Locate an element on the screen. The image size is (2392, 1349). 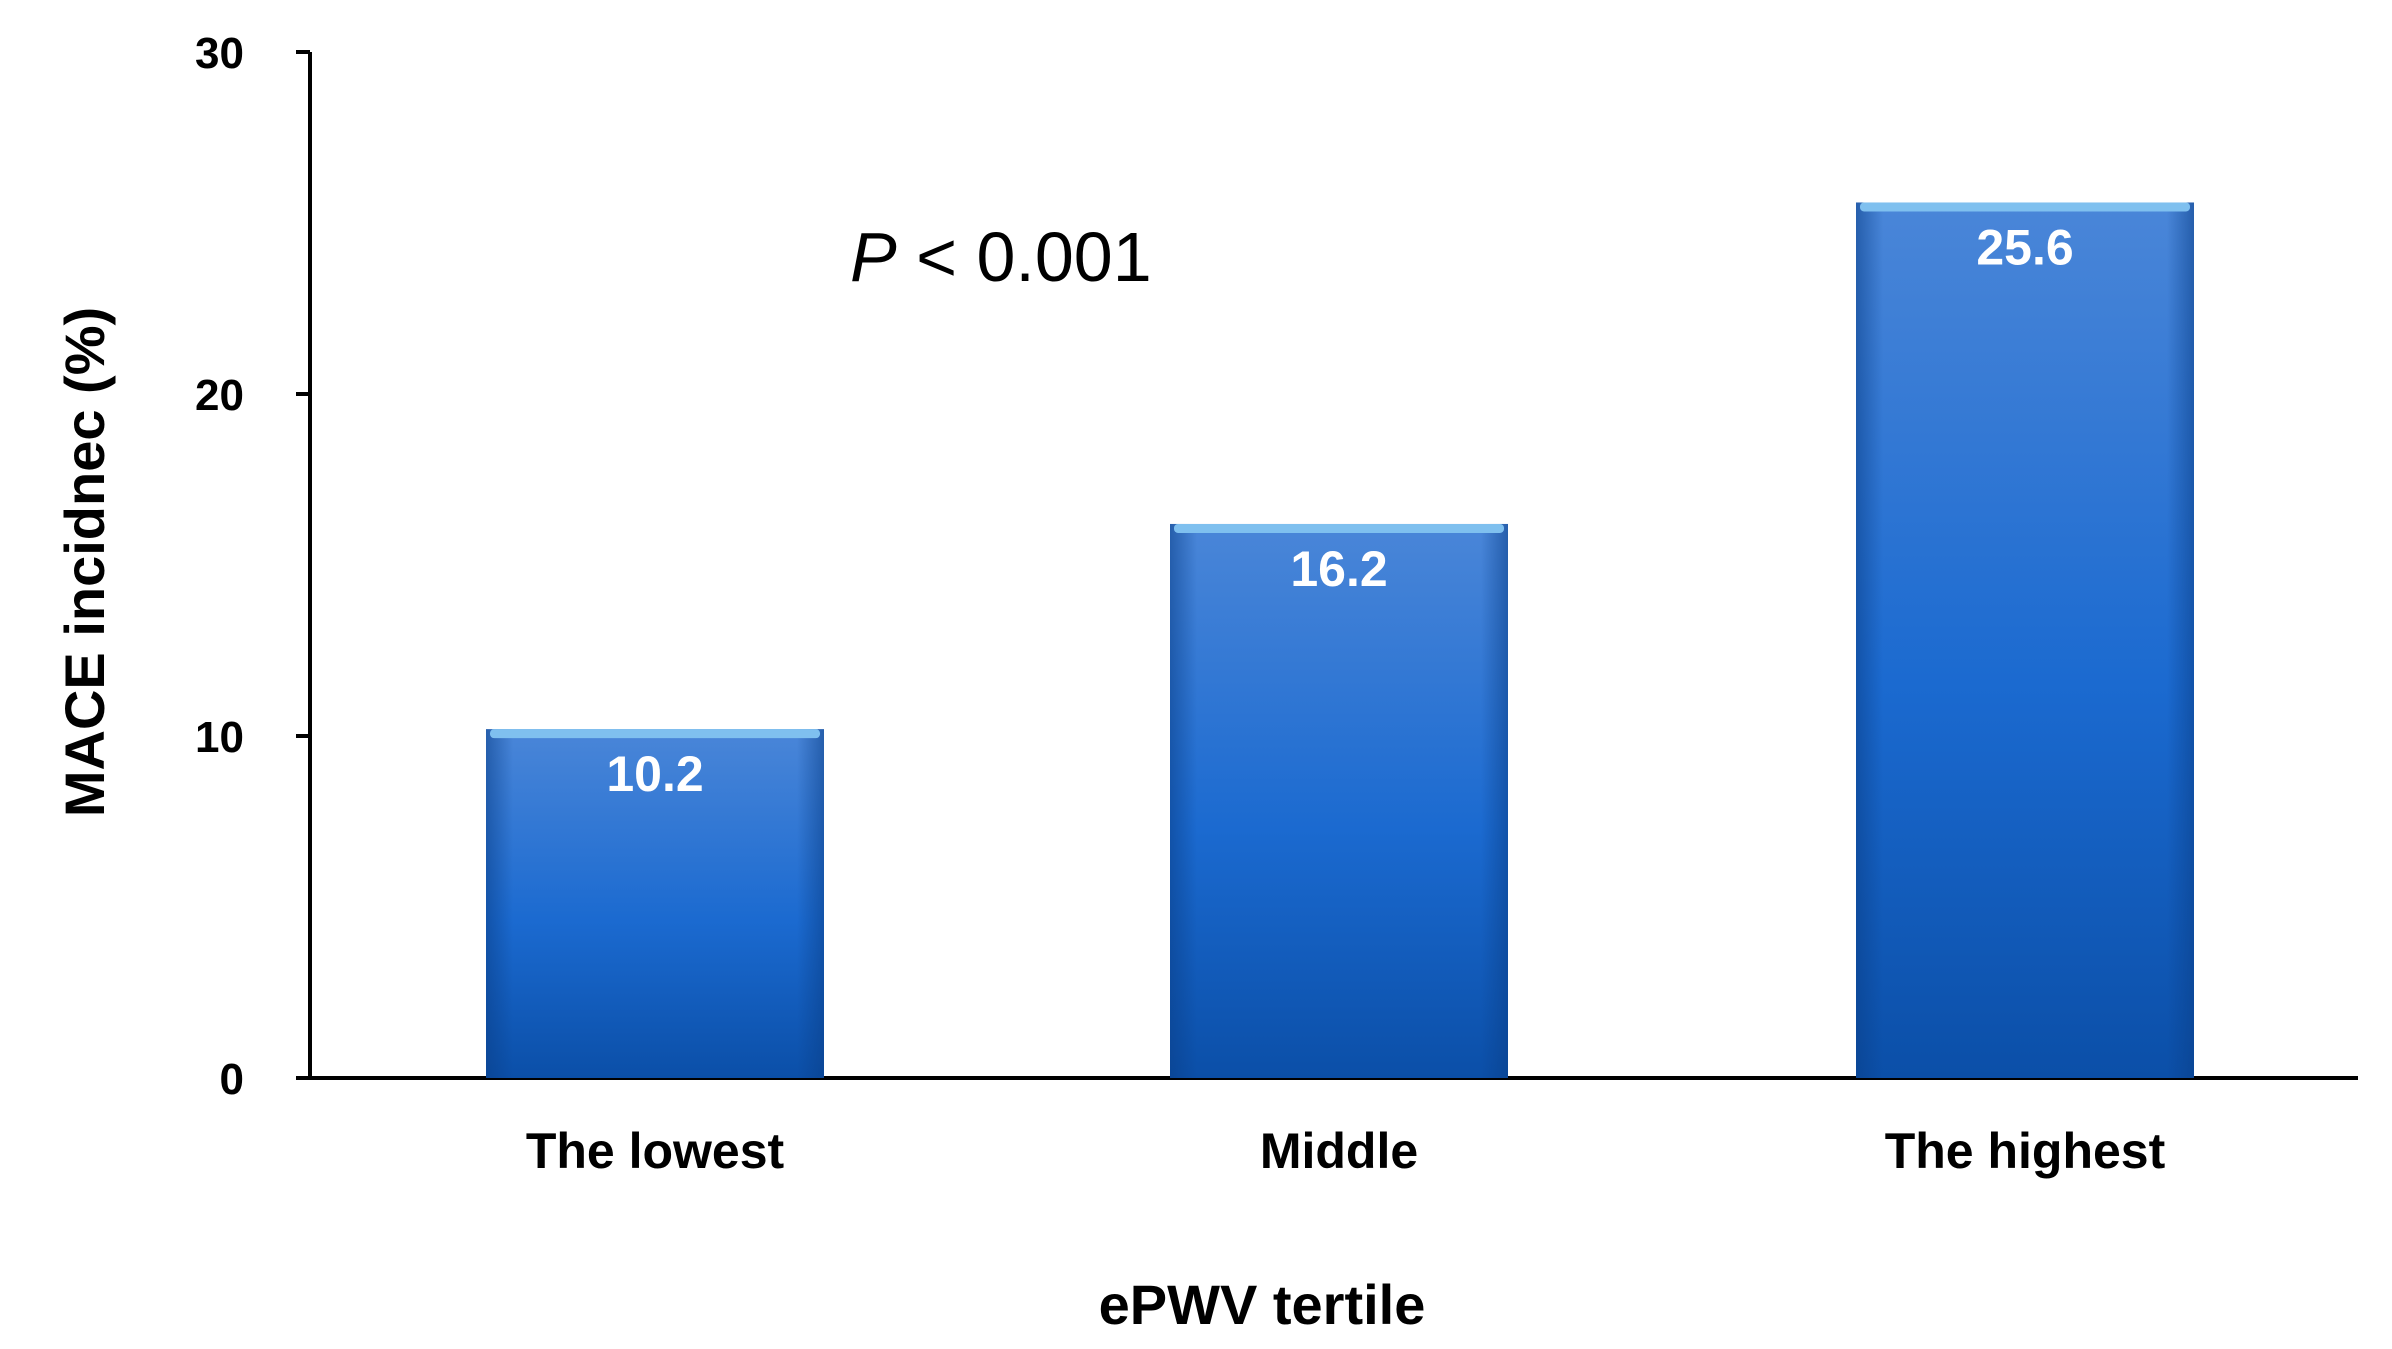
y-tick-label: 0 is located at coordinates (232, 1079).